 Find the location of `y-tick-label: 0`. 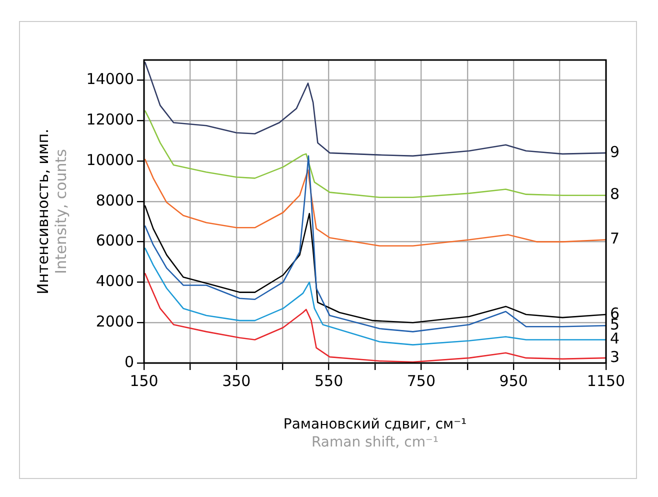

y-tick-label: 0 is located at coordinates (129, 361).